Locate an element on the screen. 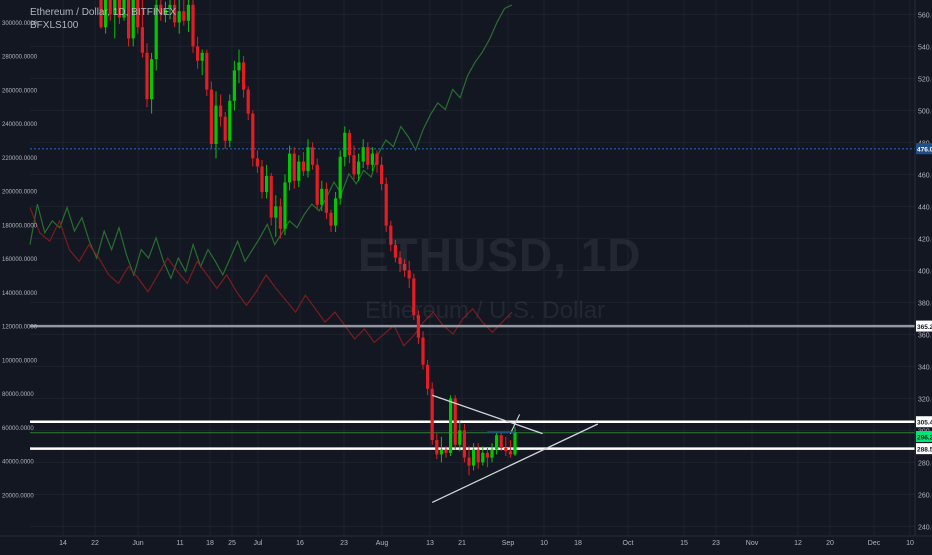  watermark-symbol: ETHUSD, 1D is located at coordinates (500, 255).